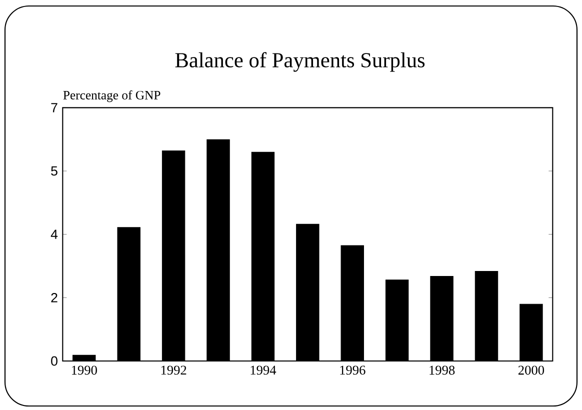  What do you see at coordinates (531, 370) in the screenshot?
I see `x-tick-label: 2000` at bounding box center [531, 370].